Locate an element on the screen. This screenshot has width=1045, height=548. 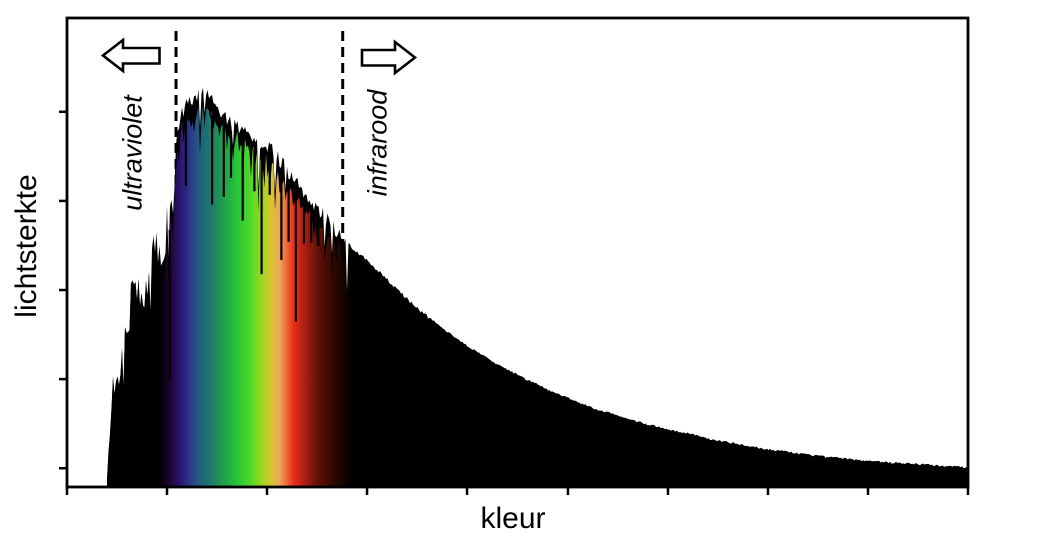
infrarood-arrow-right-icon is located at coordinates (389, 57).